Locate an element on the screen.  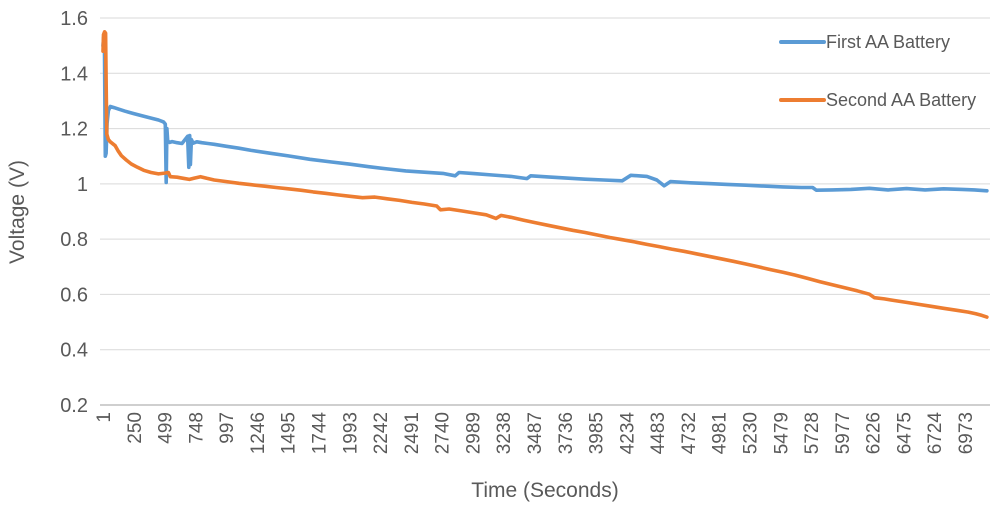
x-tick-label: 5479 is located at coordinates (781, 433).